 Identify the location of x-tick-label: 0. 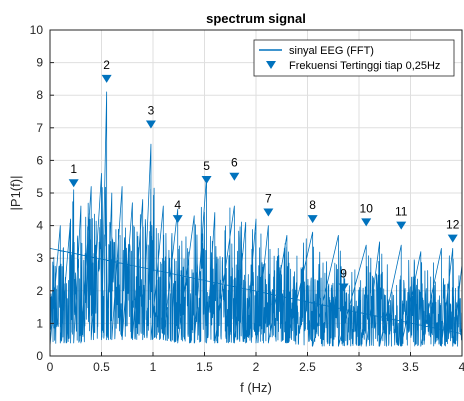
(50, 367).